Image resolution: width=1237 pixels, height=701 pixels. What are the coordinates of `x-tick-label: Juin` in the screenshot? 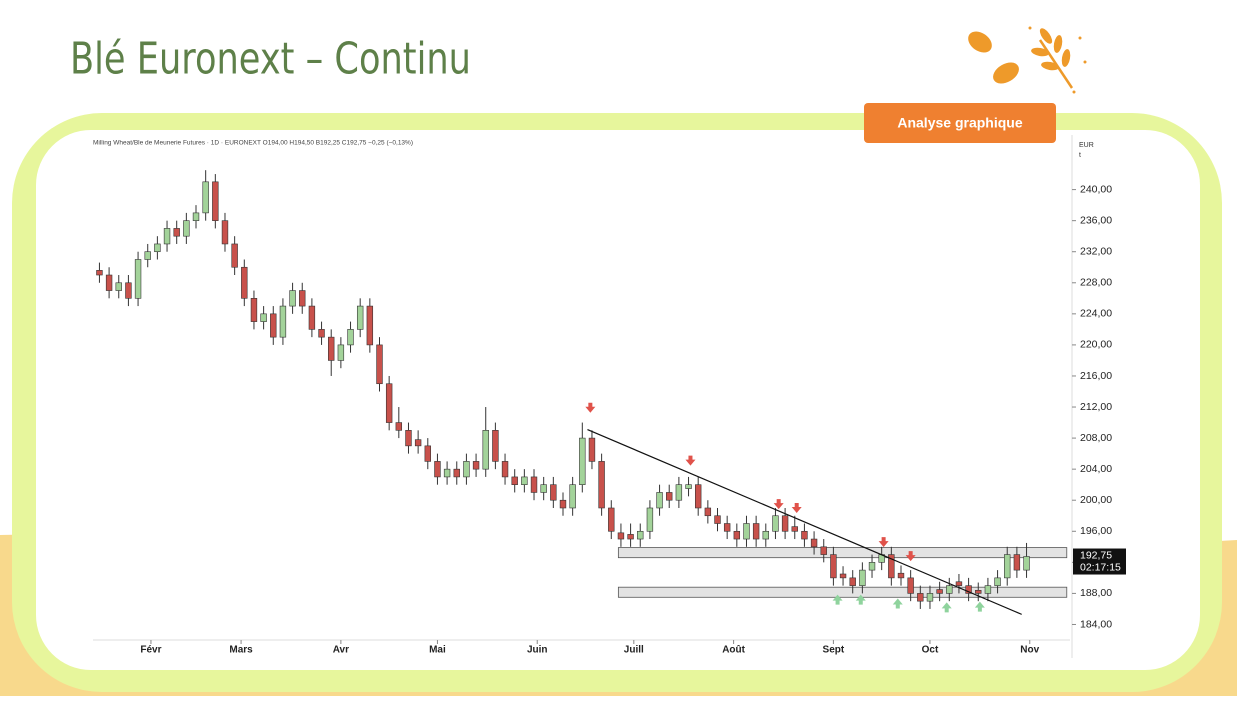 It's located at (537, 650).